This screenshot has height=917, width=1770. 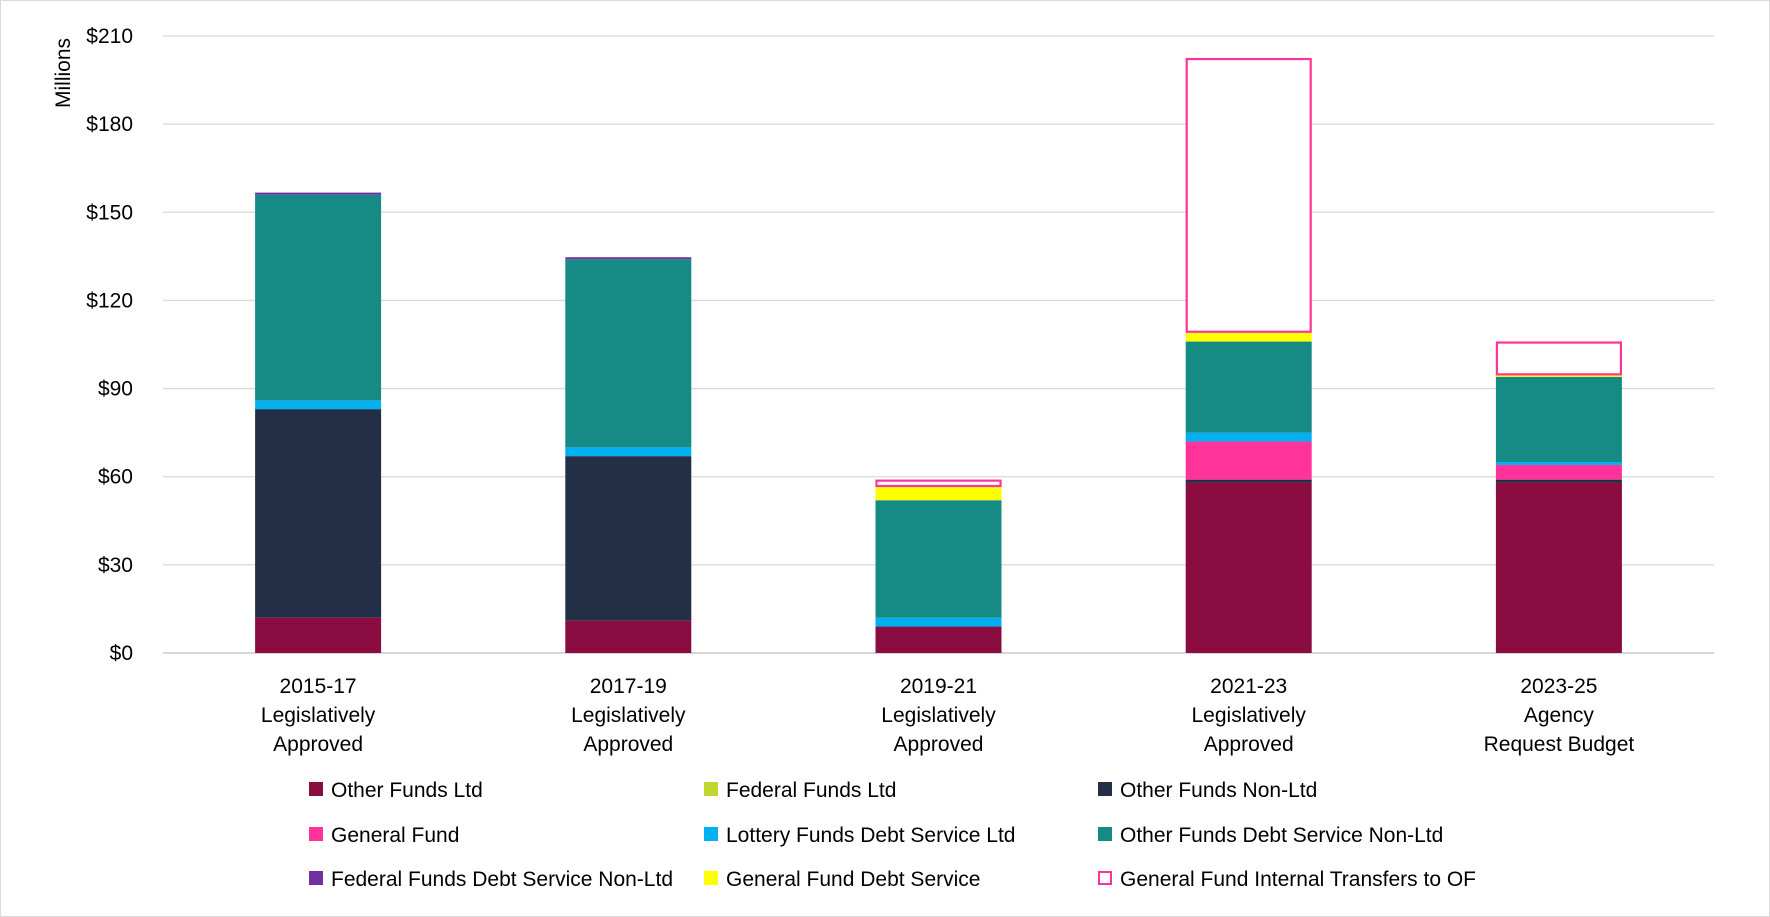 I want to click on legend-label: Other Funds Ltd, so click(x=407, y=790).